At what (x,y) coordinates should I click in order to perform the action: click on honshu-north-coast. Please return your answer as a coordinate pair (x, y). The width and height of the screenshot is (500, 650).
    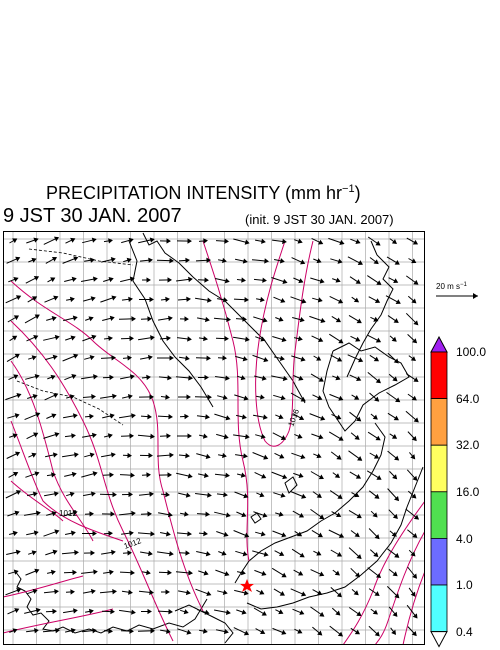
    Looking at the image, I should click on (310, 503).